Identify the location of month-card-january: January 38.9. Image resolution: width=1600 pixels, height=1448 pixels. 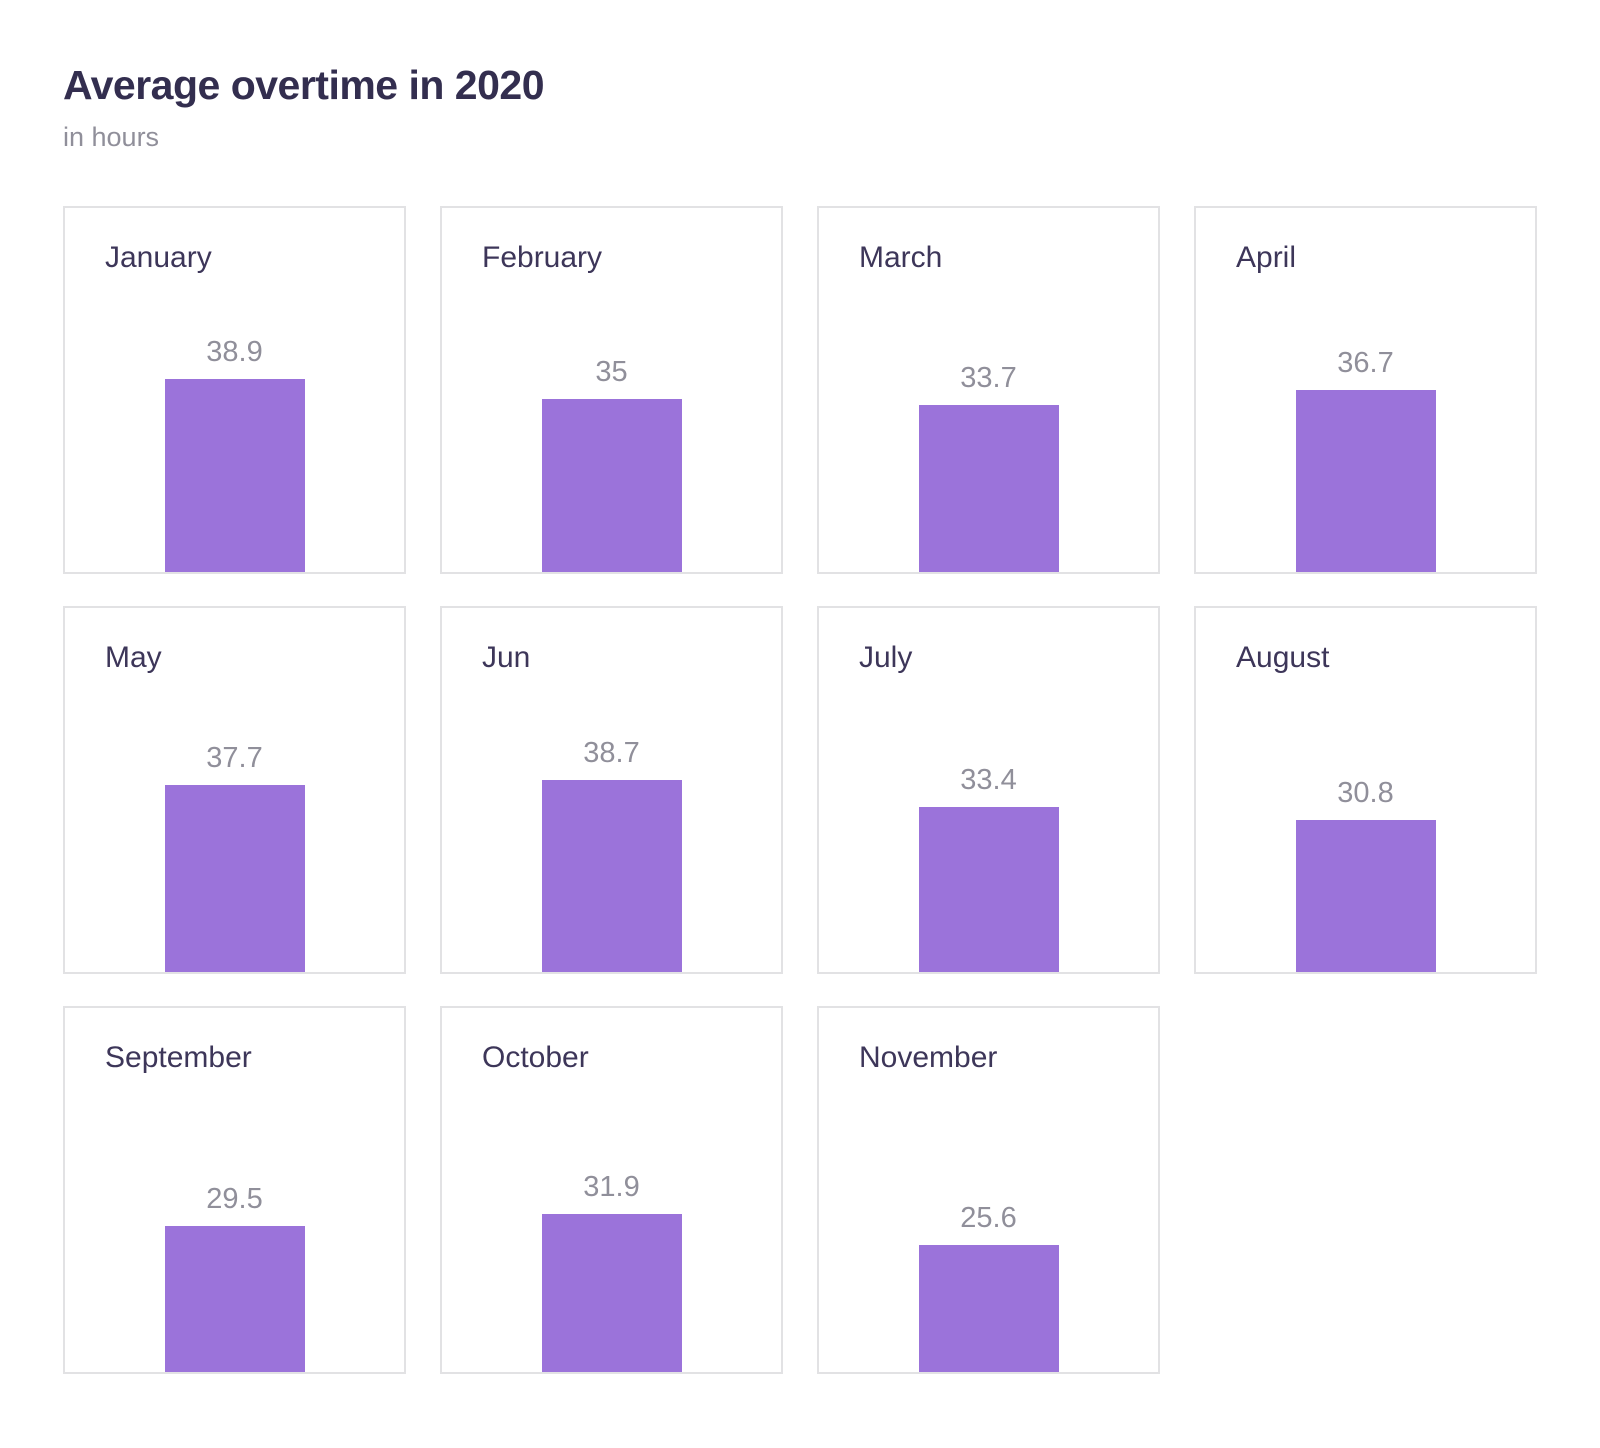
(234, 389).